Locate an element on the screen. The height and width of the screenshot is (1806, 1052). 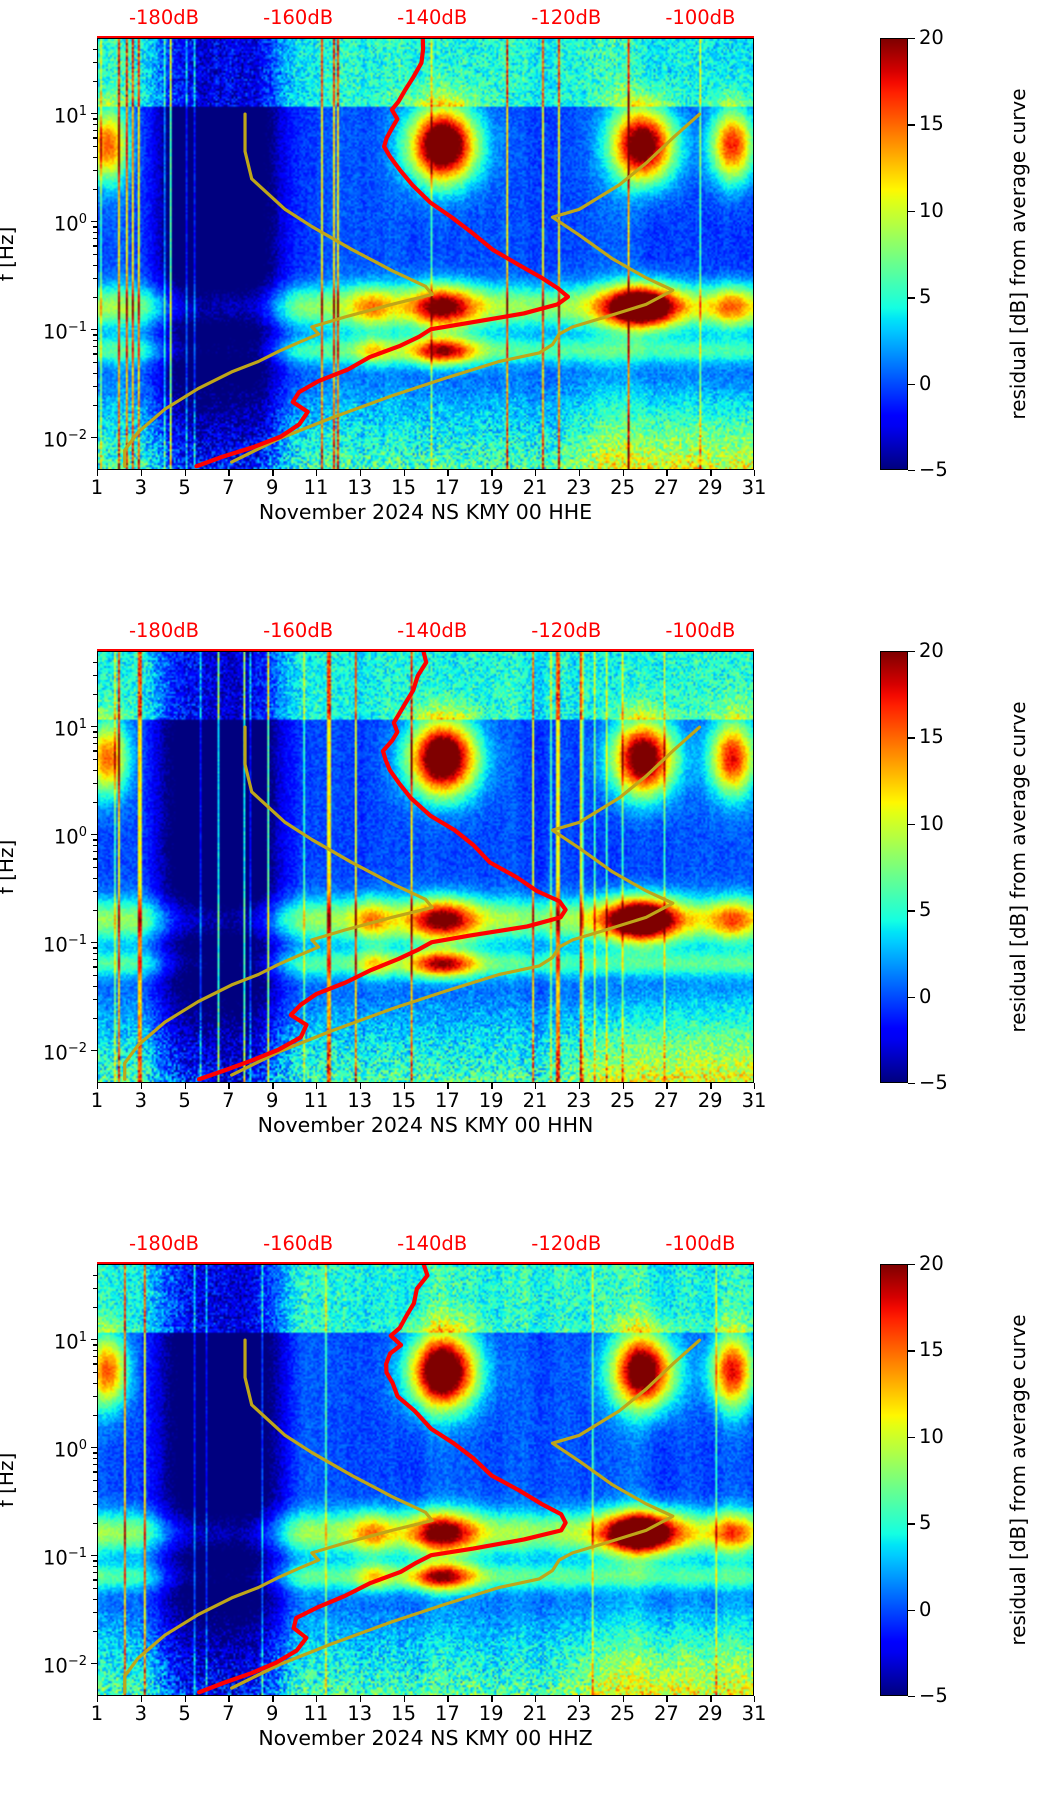
top-axis-label: -160dB is located at coordinates (298, 1243).